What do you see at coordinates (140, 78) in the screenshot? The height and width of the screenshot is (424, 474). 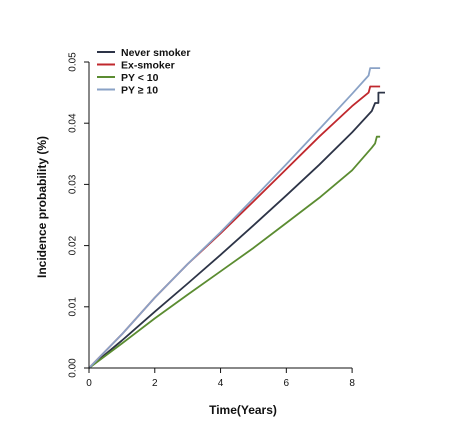 I see `legend-label: PY < 10` at bounding box center [140, 78].